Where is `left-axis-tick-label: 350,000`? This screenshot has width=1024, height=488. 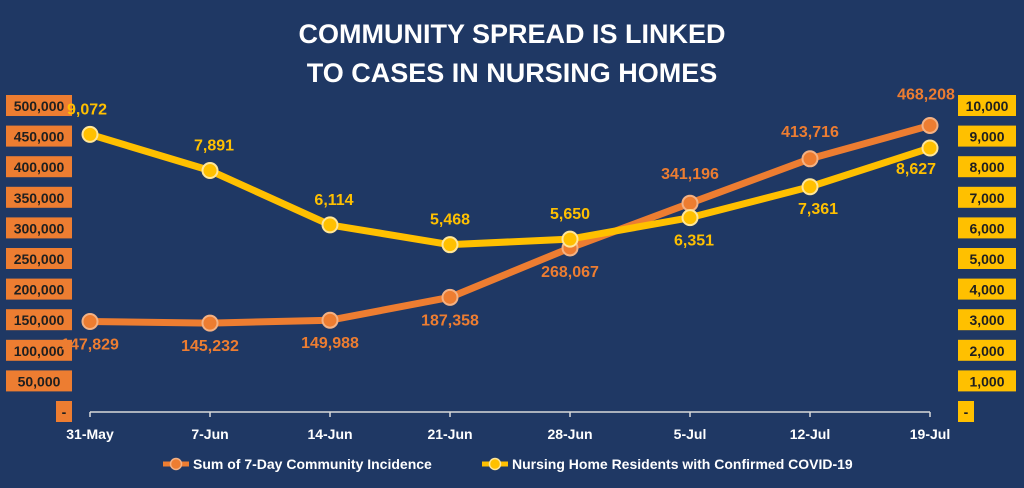
left-axis-tick-label: 350,000 is located at coordinates (39, 198).